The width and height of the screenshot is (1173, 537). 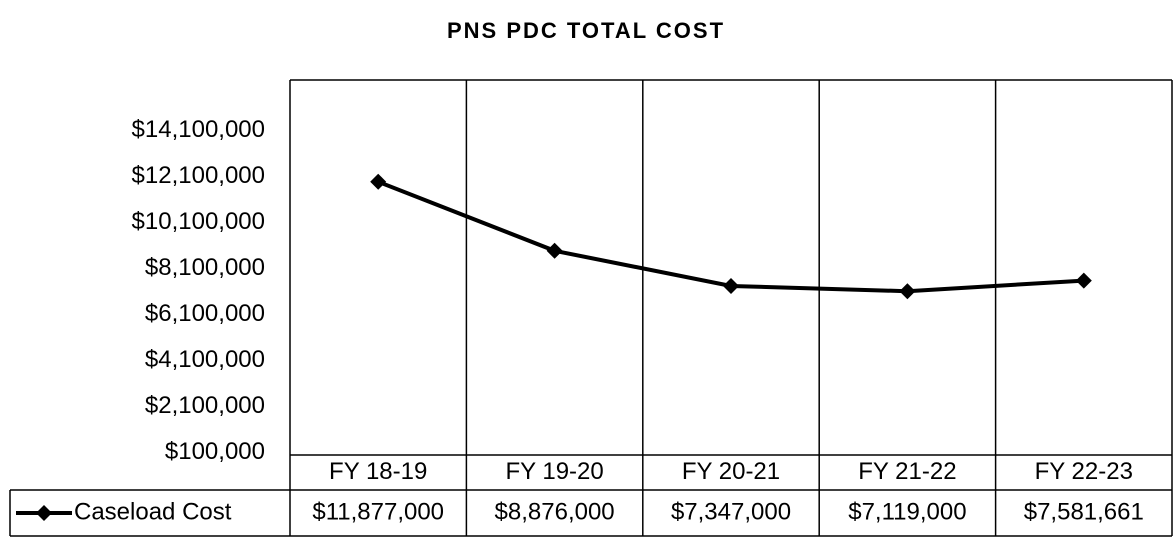 What do you see at coordinates (378, 511) in the screenshot?
I see `table-value: $11,877,000` at bounding box center [378, 511].